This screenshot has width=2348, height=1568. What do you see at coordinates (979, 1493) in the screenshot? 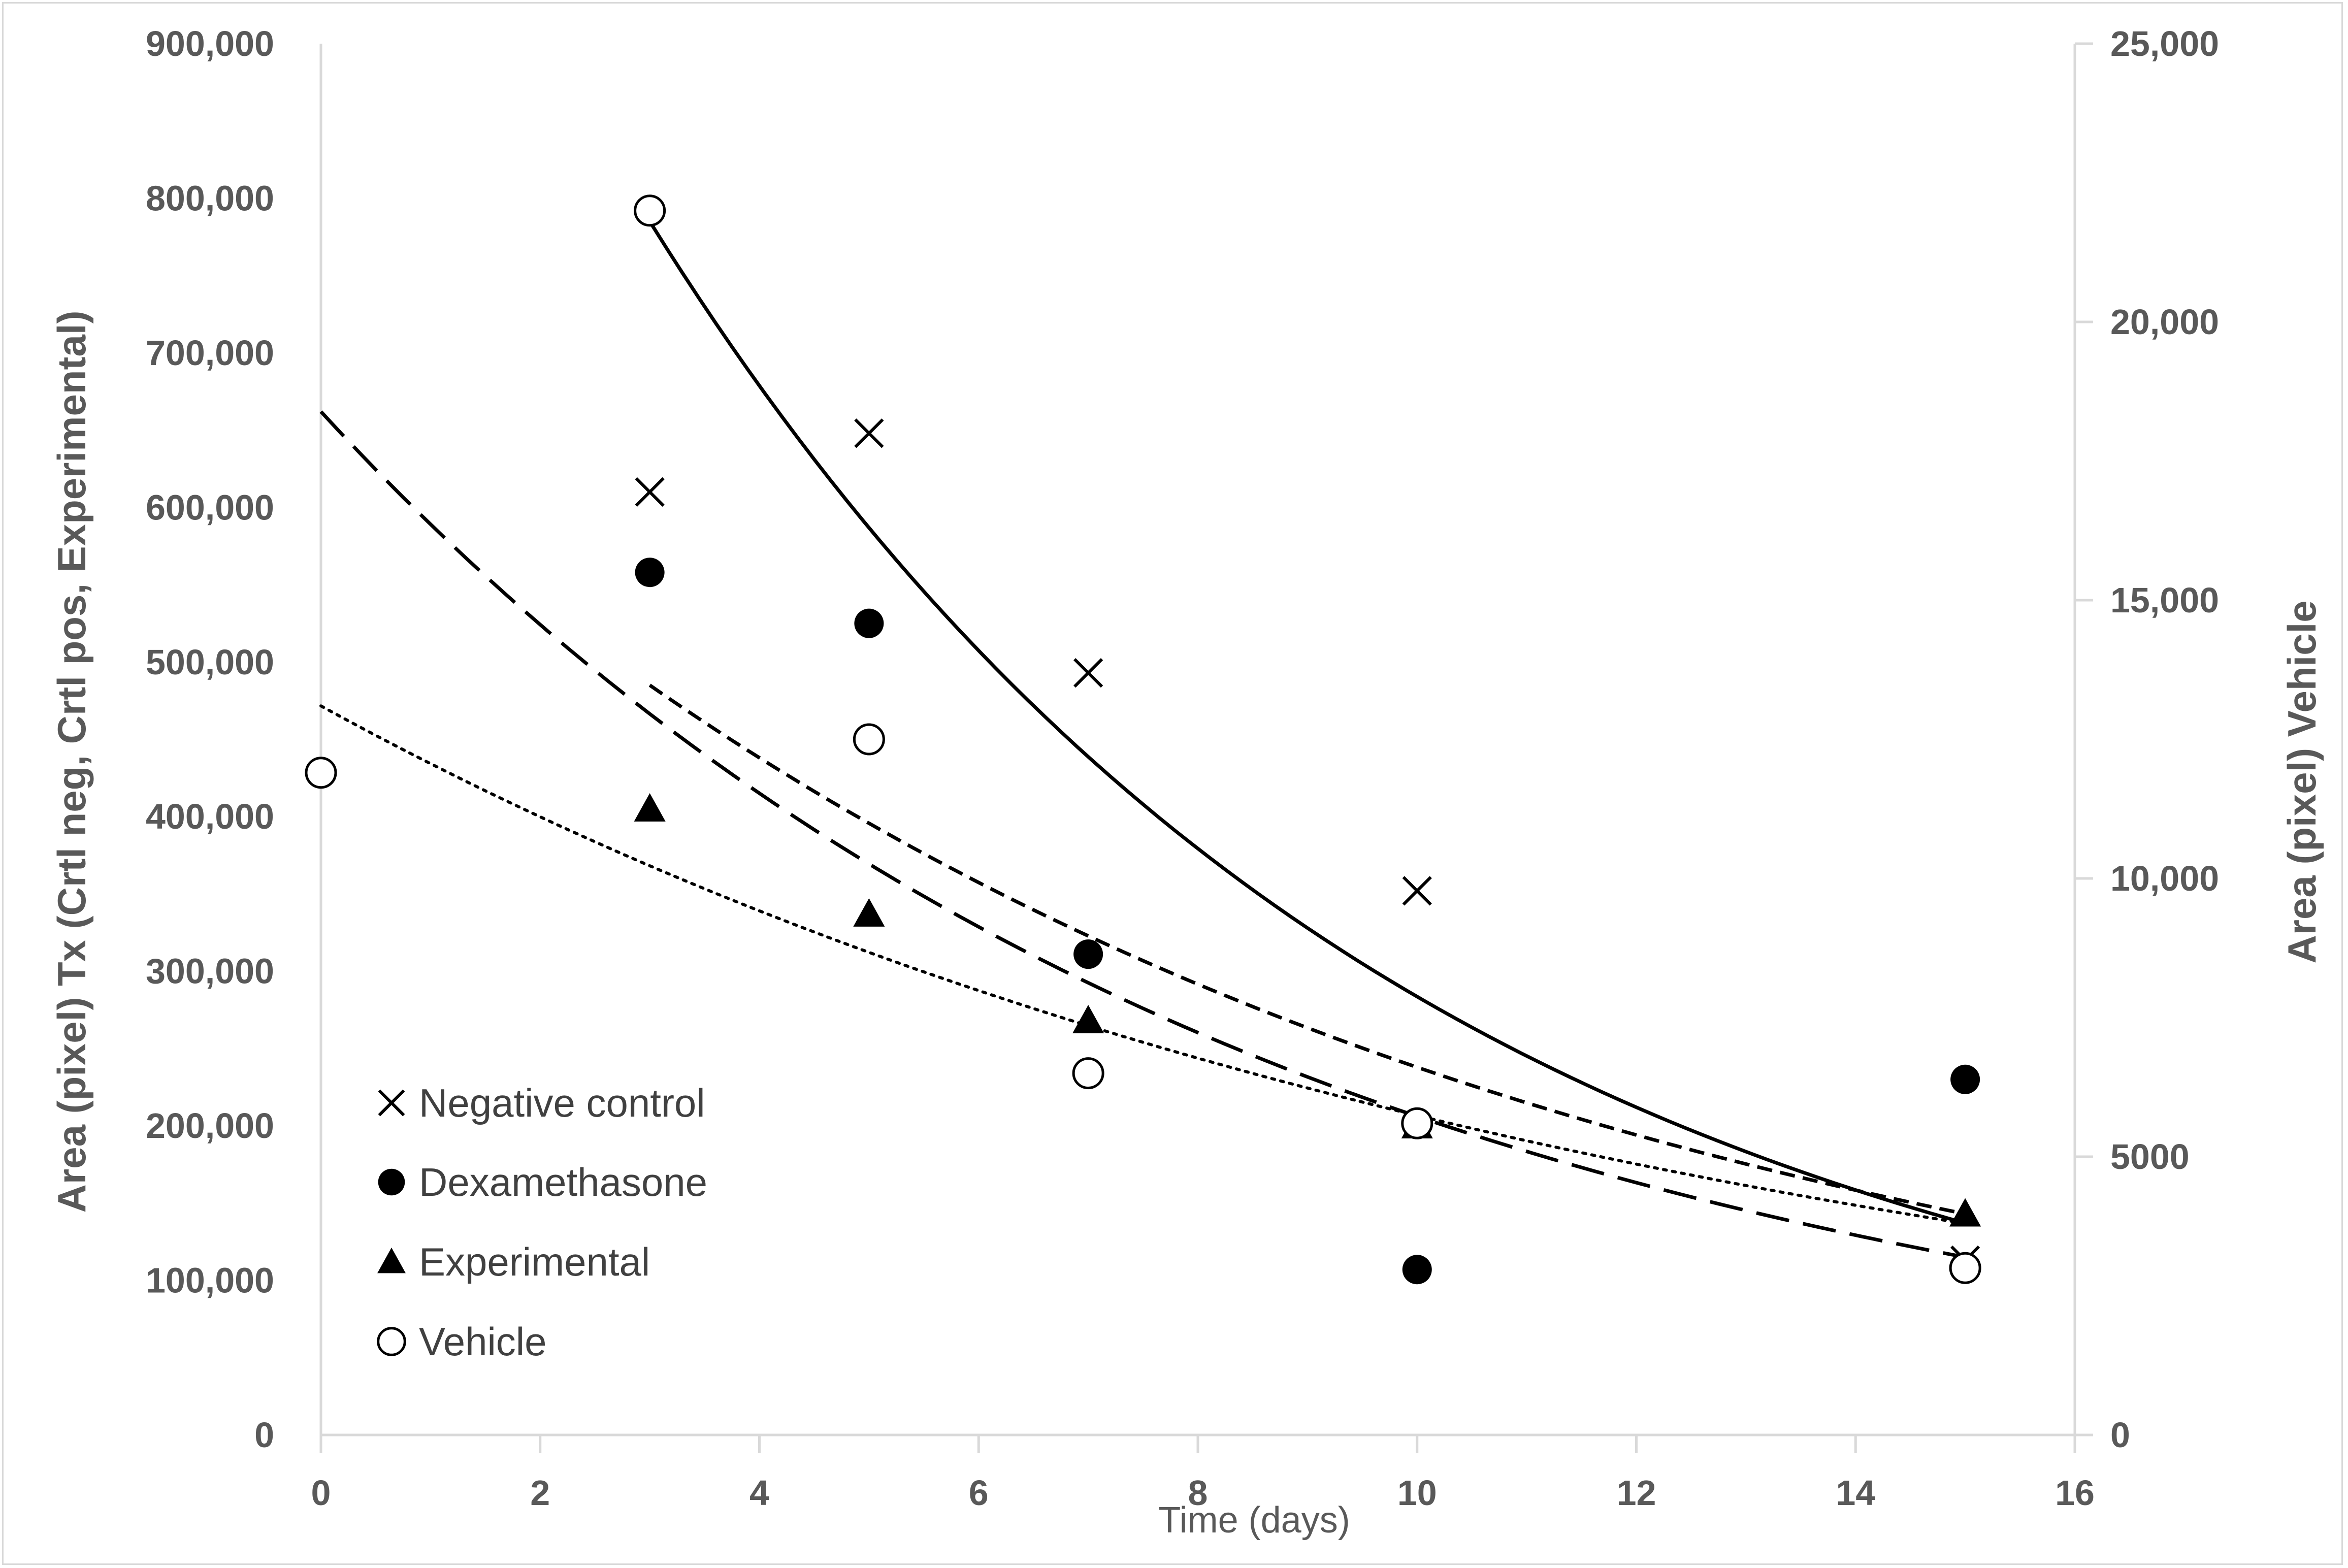
I see `x-tick-label: 6` at bounding box center [979, 1493].